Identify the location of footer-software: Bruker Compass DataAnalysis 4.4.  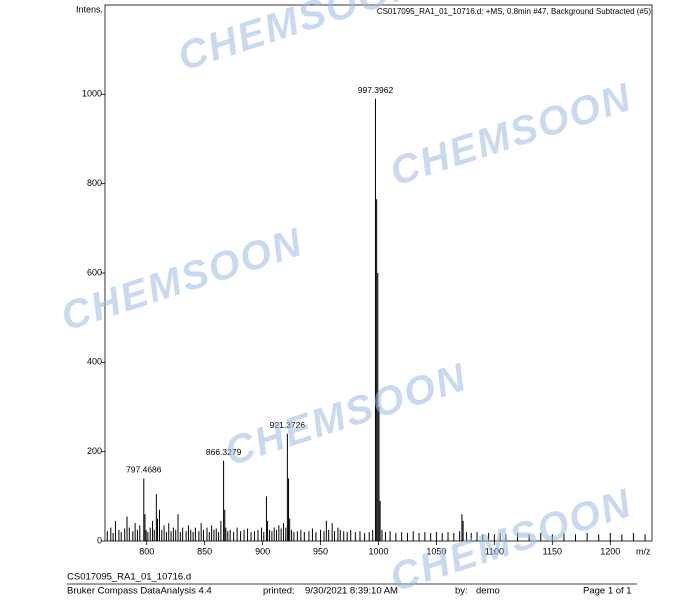
(139, 591).